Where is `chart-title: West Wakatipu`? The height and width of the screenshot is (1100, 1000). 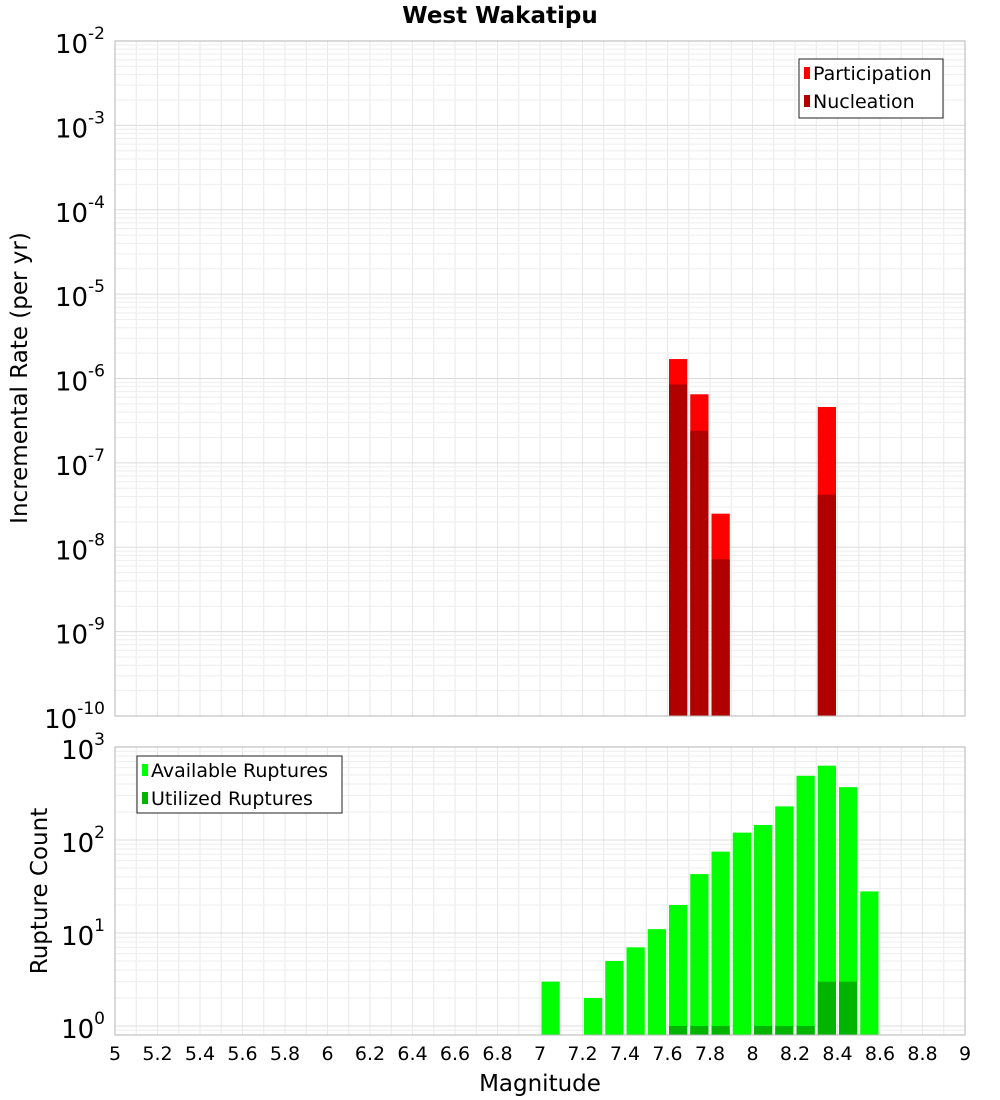 chart-title: West Wakatipu is located at coordinates (499, 16).